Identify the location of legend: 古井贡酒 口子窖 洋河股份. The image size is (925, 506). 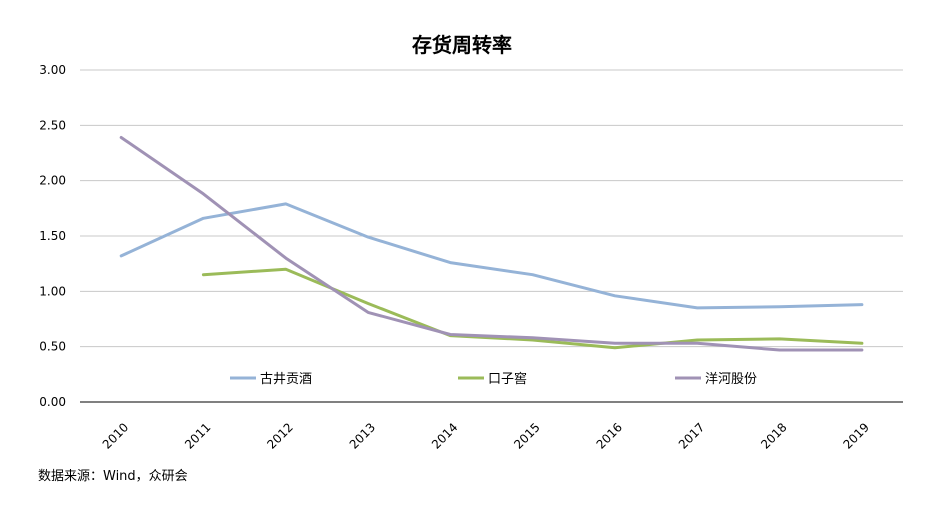
(493, 379).